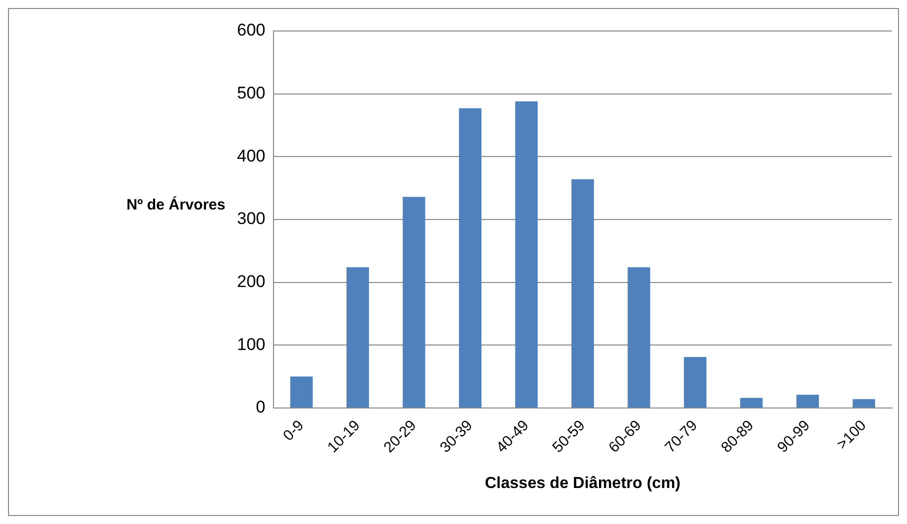  What do you see at coordinates (251, 156) in the screenshot?
I see `y-tick-label: 400` at bounding box center [251, 156].